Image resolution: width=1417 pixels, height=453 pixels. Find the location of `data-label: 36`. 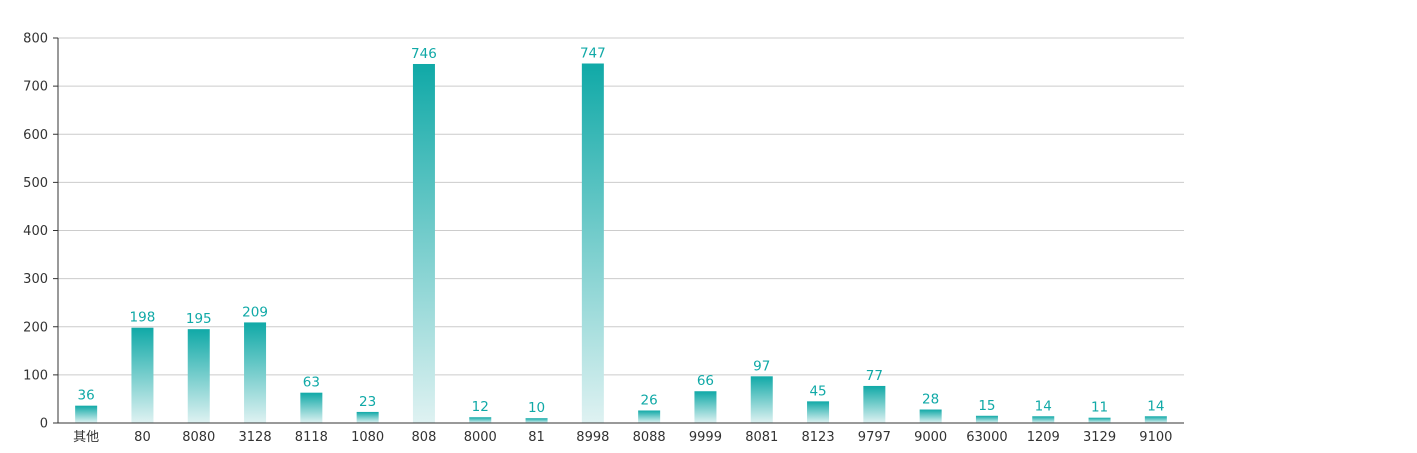

data-label: 36 is located at coordinates (86, 396).